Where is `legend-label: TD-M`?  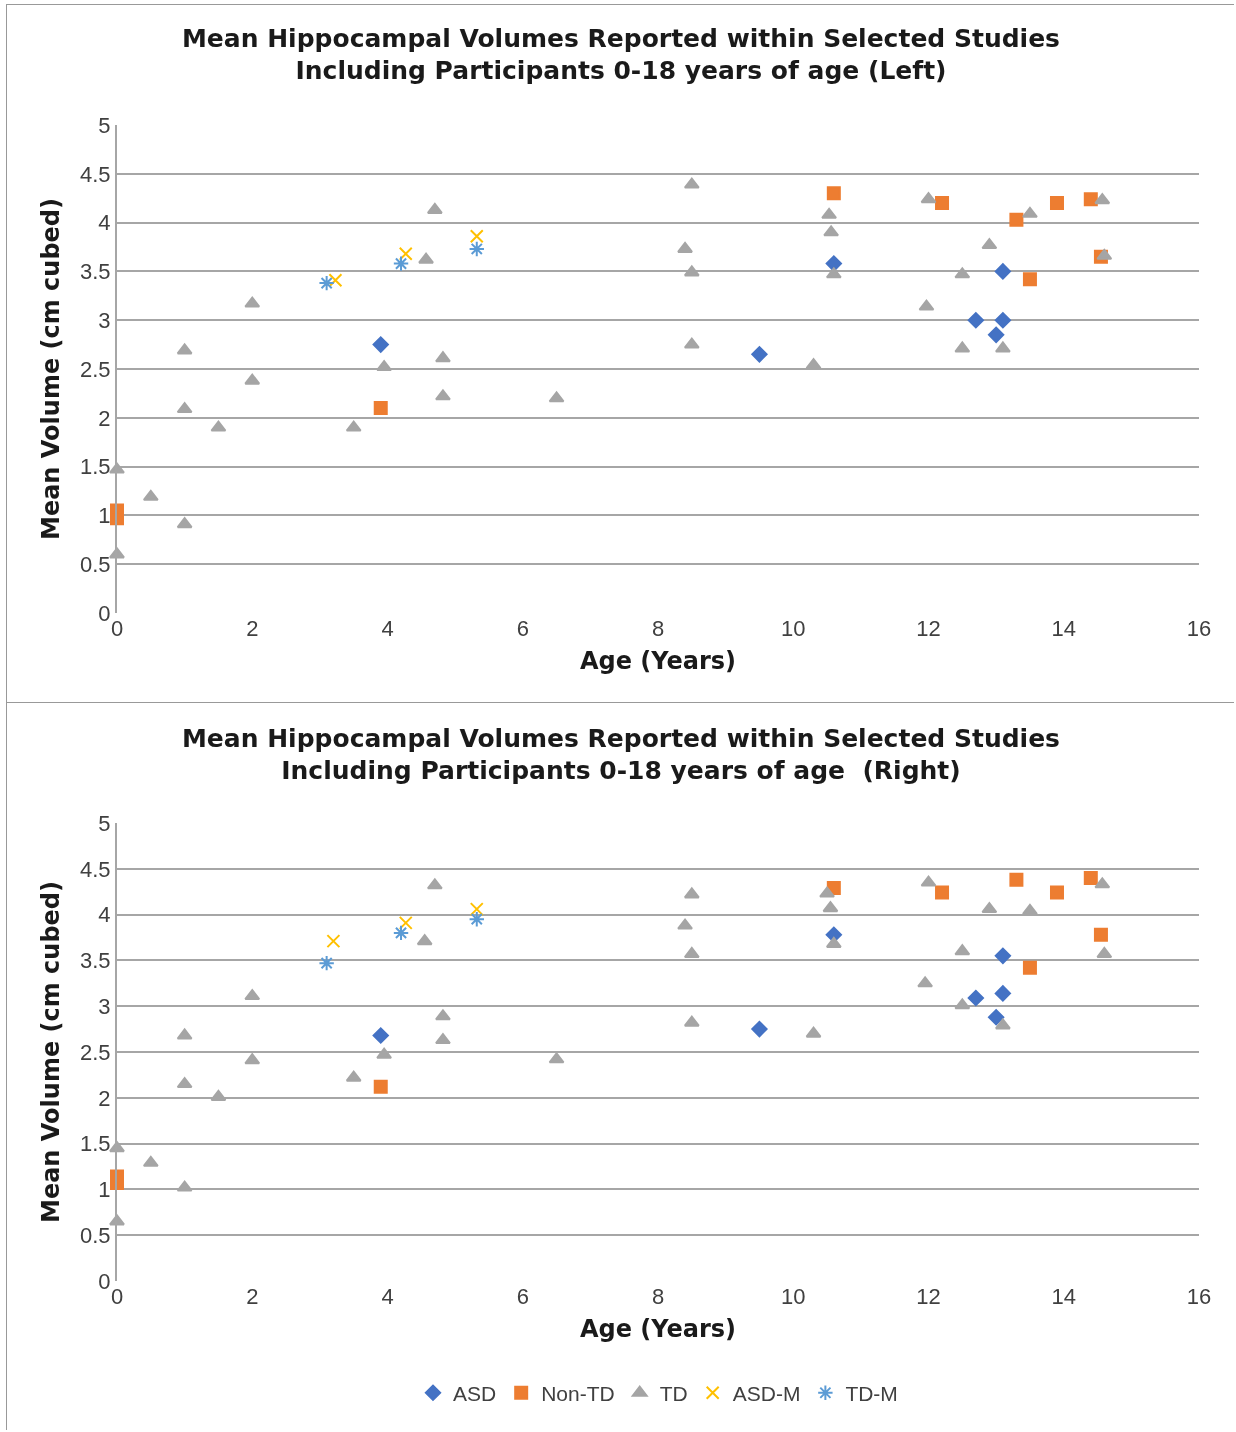
legend-label: TD-M is located at coordinates (871, 1393).